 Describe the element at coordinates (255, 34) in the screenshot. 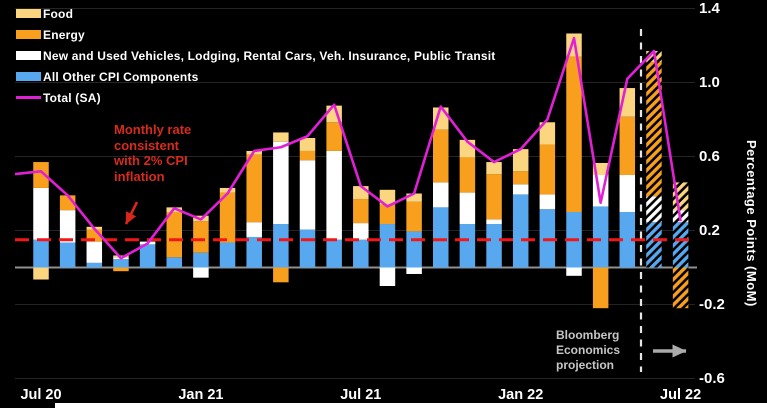

I see `legend-item-energy: Energy` at that location.